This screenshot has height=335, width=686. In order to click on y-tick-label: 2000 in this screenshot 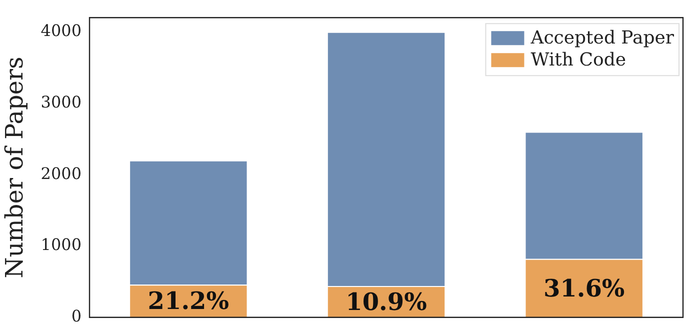, I will do `click(61, 173)`.